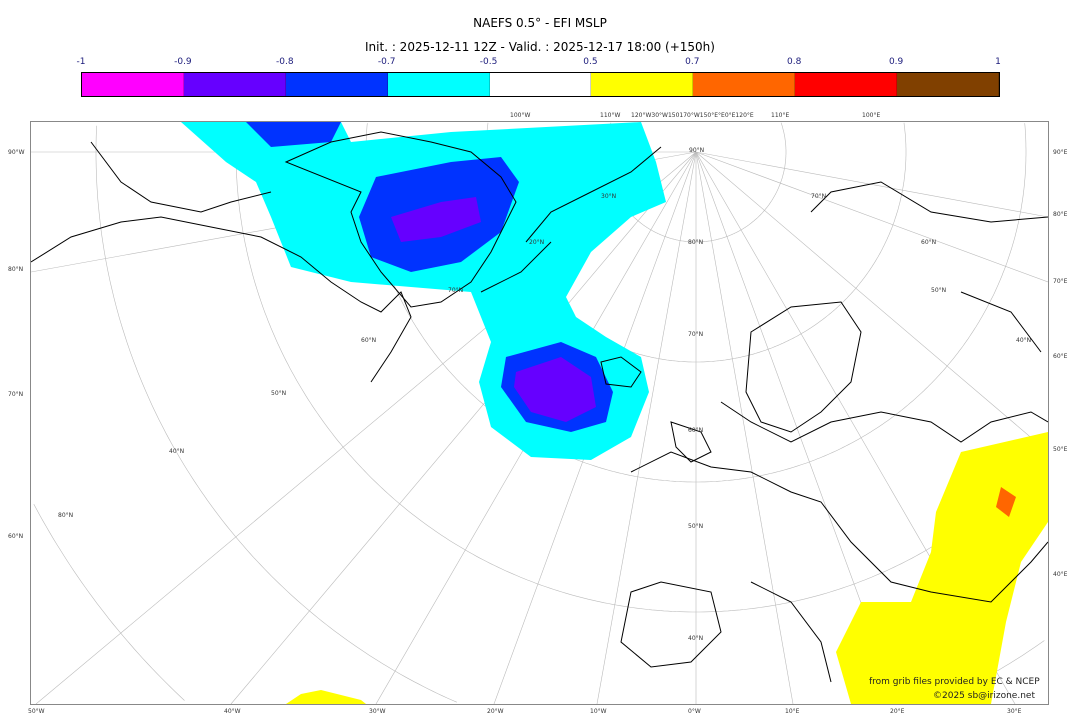  What do you see at coordinates (1060, 214) in the screenshot?
I see `graticule-label: 80°E` at bounding box center [1060, 214].